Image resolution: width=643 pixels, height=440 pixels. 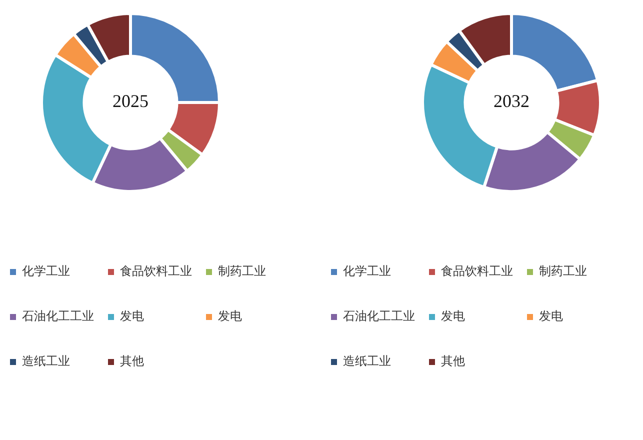 I want to click on text: 2032, so click(x=512, y=101).